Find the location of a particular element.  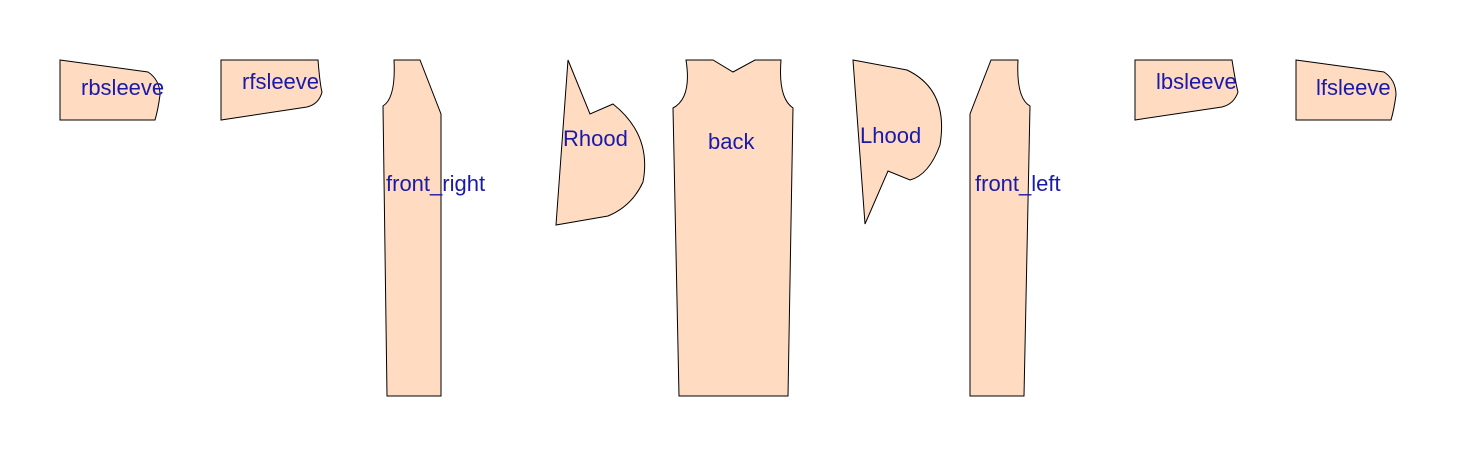

piece-rfsleeve: rfsleeve is located at coordinates (271, 90).